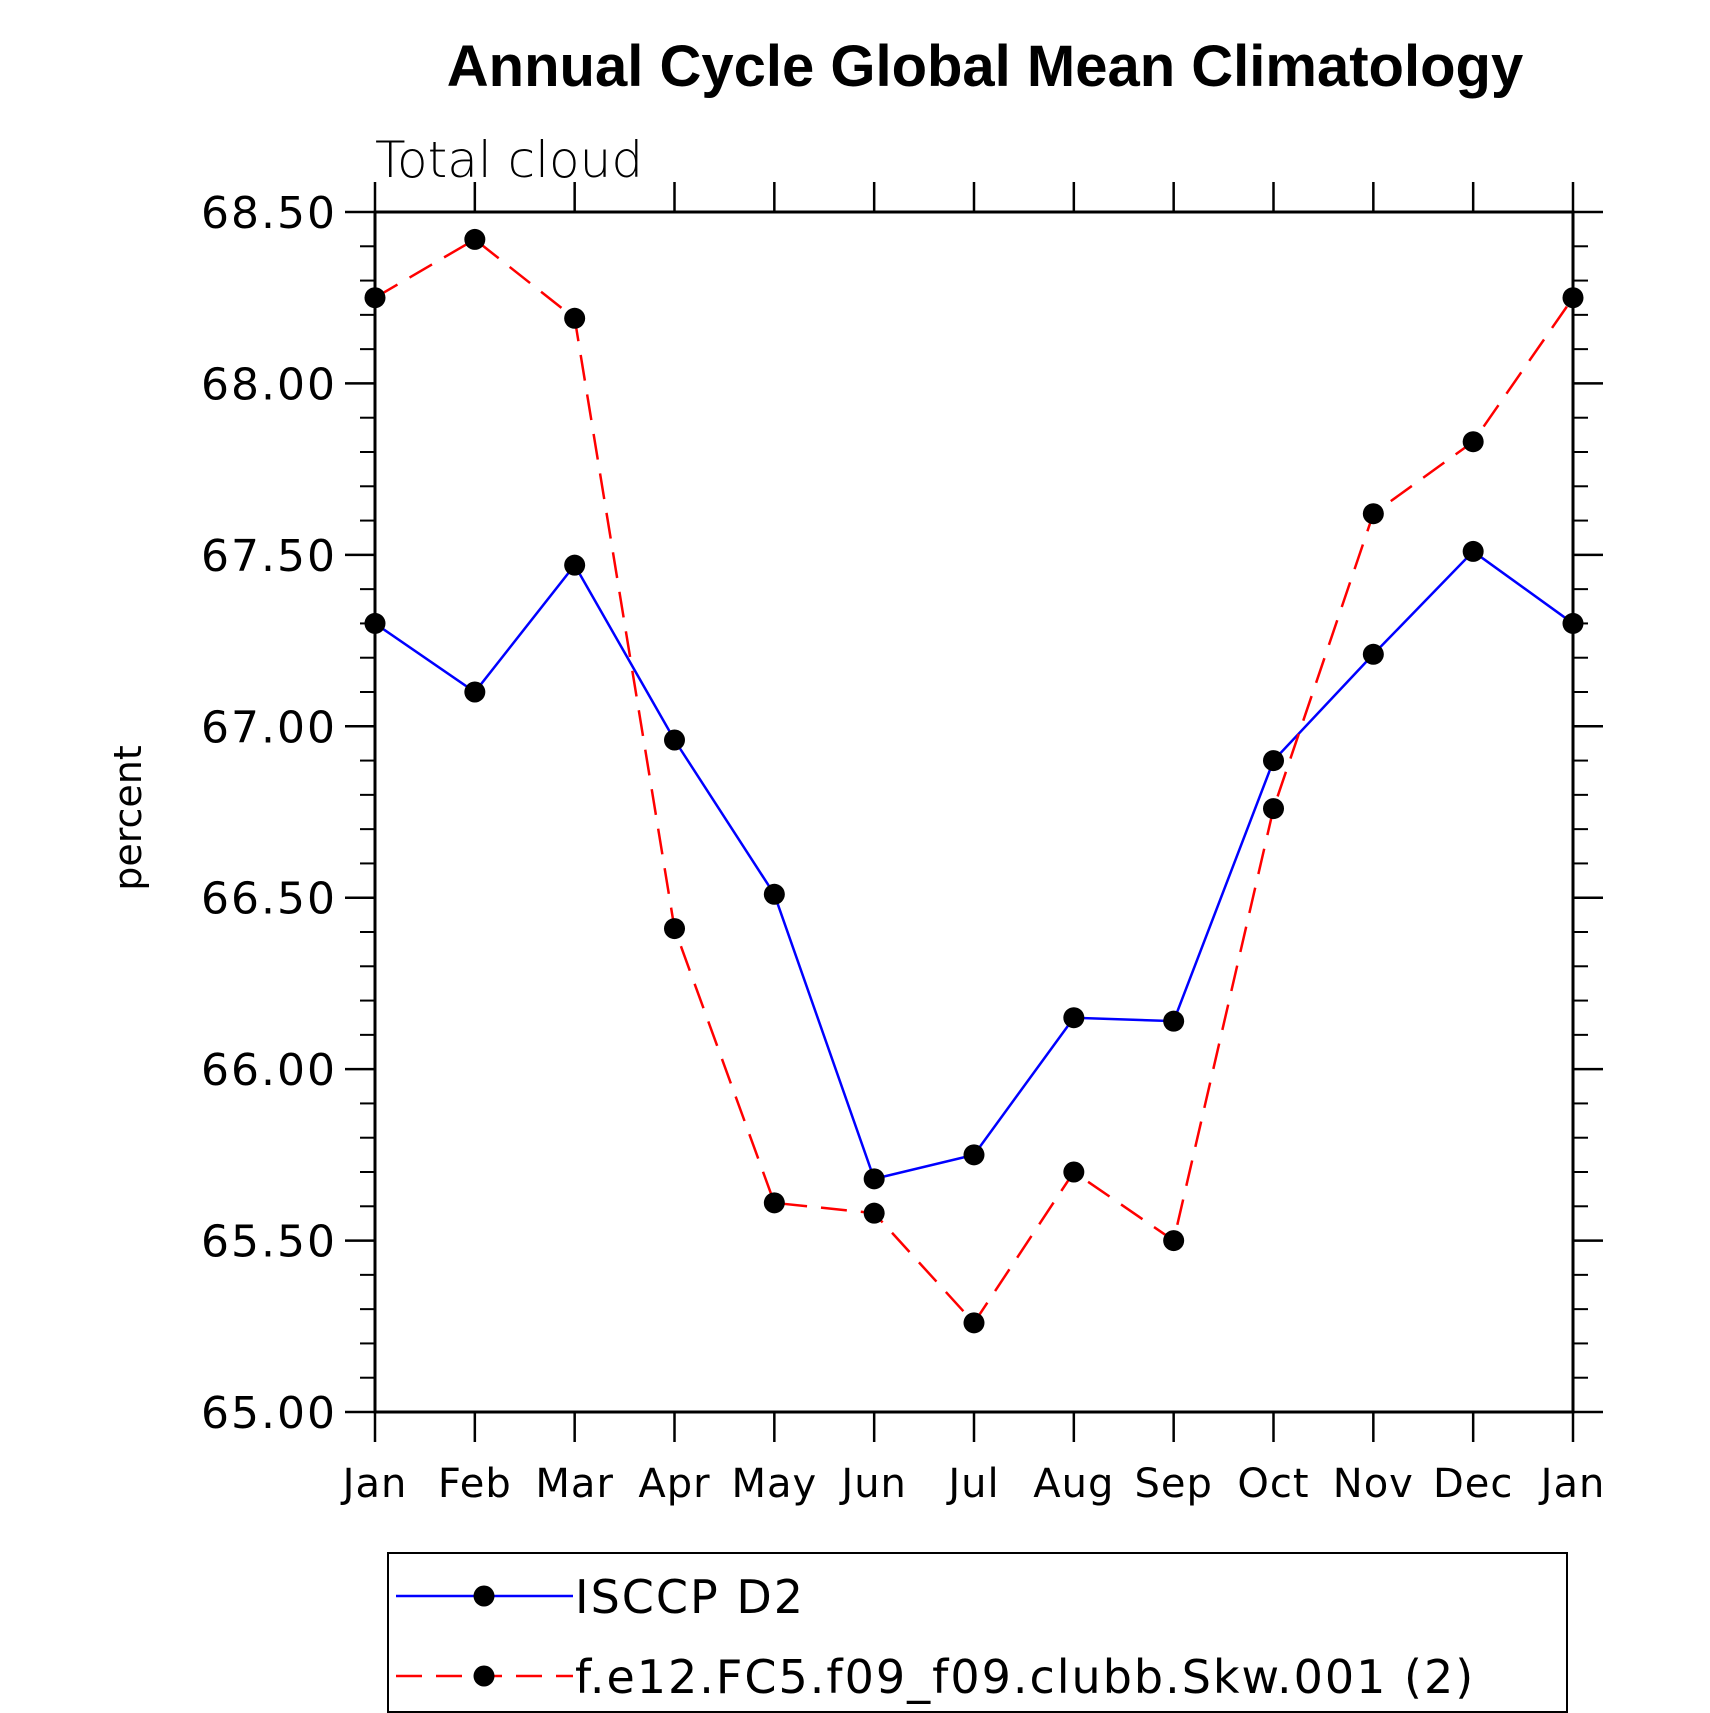 The image size is (1710, 1713). Describe the element at coordinates (574, 1484) in the screenshot. I see `x-tick-label: Mar` at that location.